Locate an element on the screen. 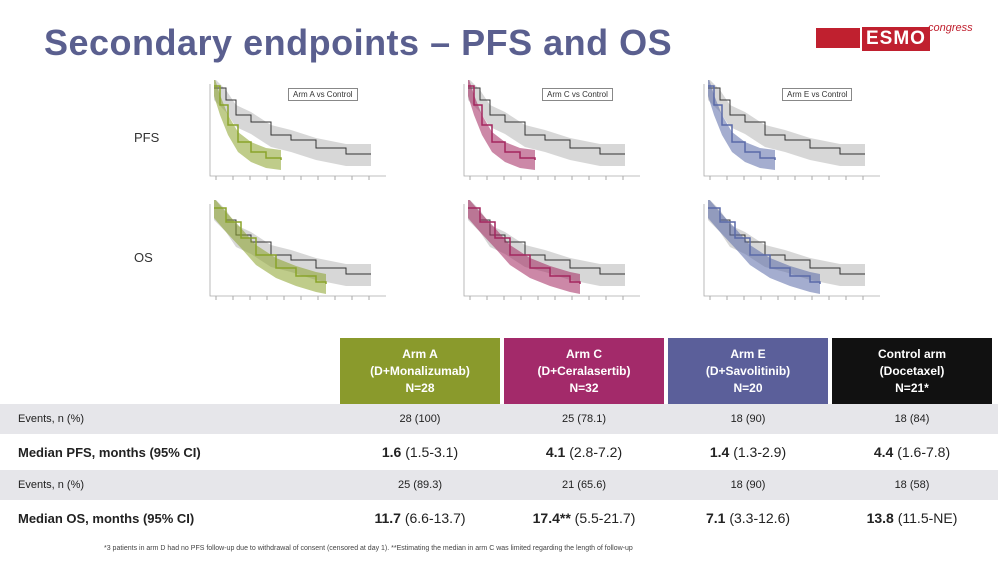 This screenshot has height=563, width=998. km-plot: Arm E vs Control is located at coordinates (790, 140).